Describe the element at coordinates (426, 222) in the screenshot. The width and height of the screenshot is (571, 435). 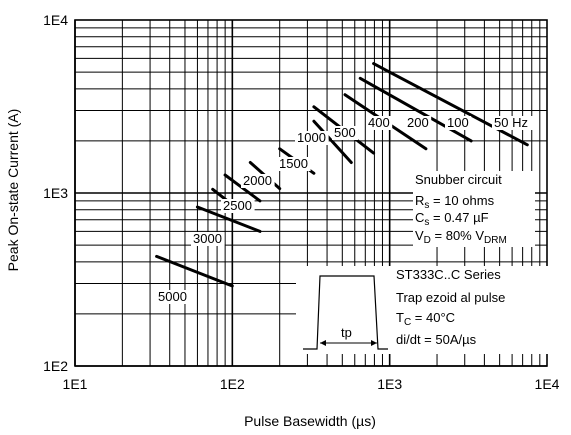
I see `cs-sub: s` at that location.